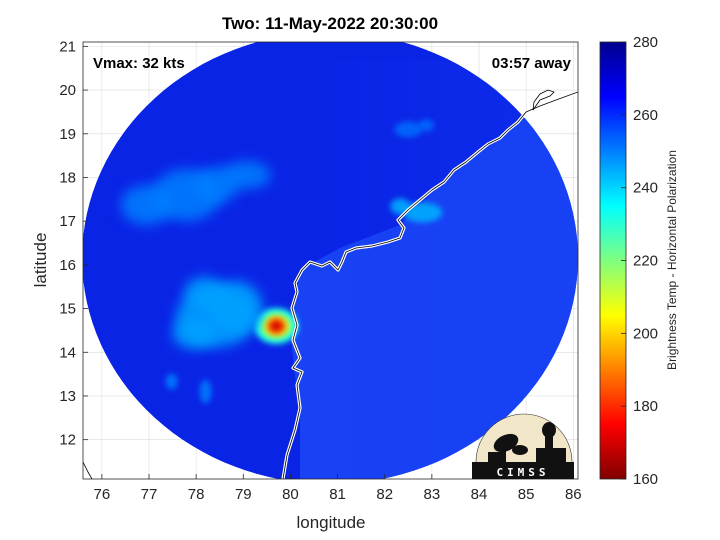 This screenshot has height=540, width=720. Describe the element at coordinates (139, 63) in the screenshot. I see `vmax-label: Vmax: 32 kts` at that location.